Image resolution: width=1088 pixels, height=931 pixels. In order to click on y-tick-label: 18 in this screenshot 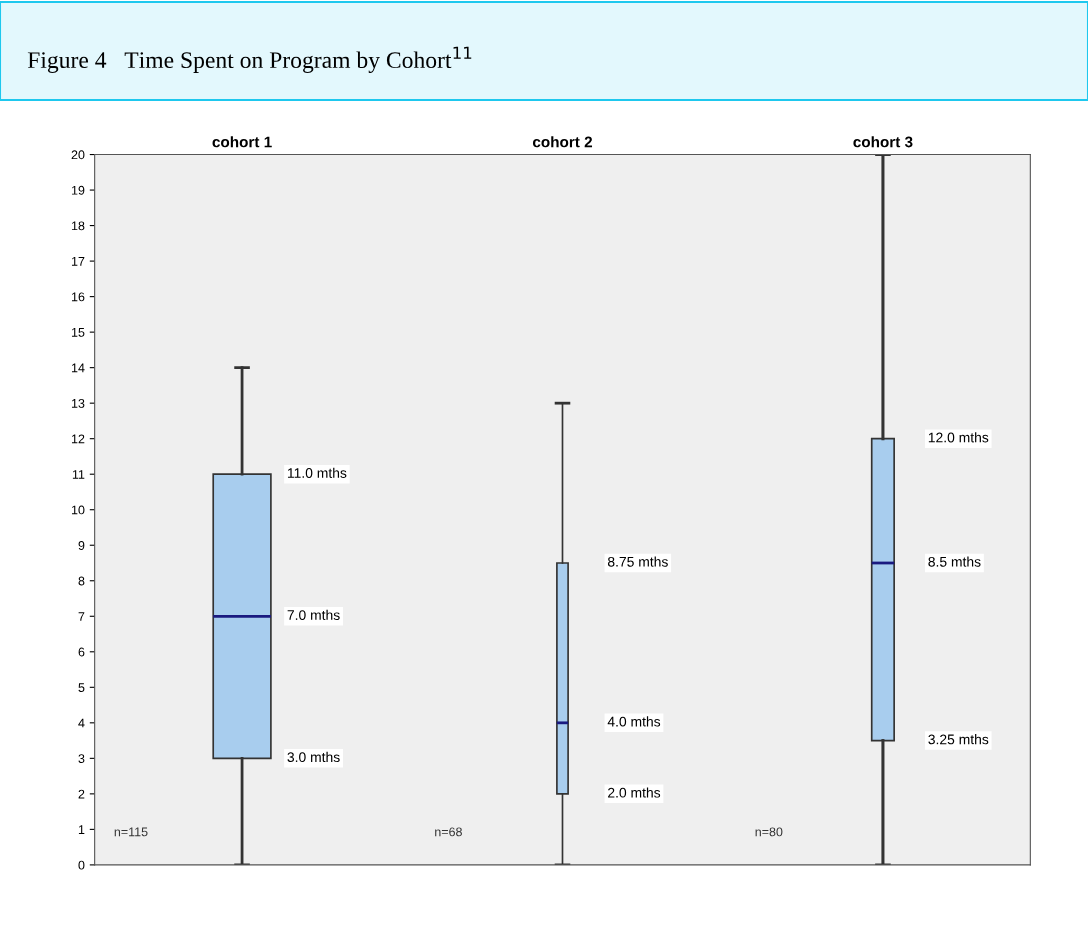, I will do `click(78, 226)`.